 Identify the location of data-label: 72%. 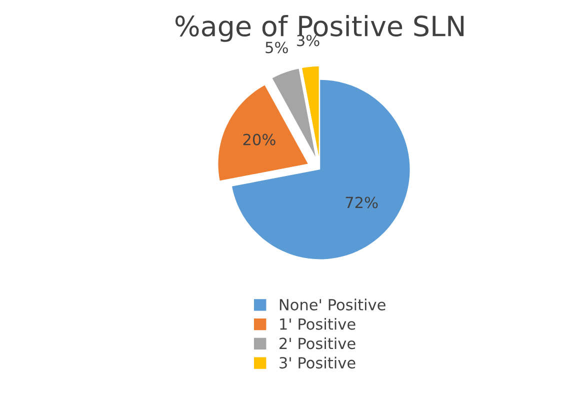
(362, 202).